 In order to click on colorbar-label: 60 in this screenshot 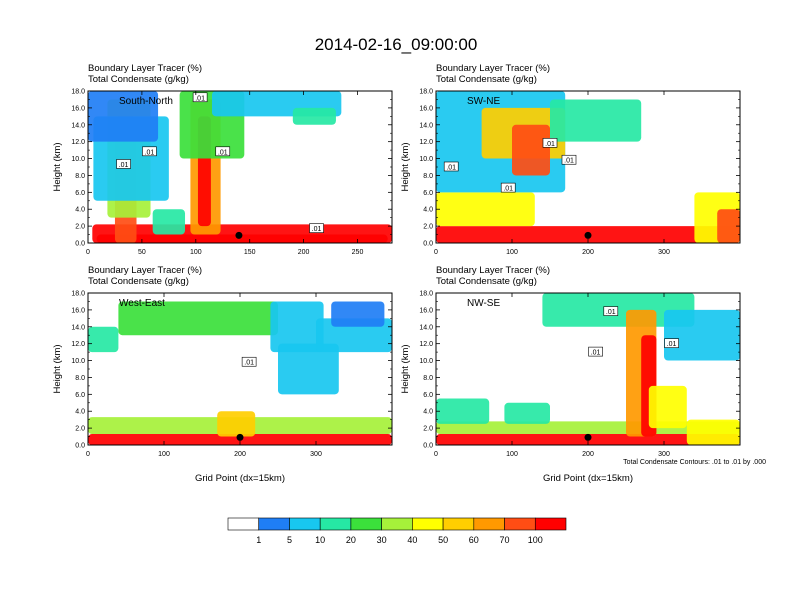, I will do `click(474, 540)`.